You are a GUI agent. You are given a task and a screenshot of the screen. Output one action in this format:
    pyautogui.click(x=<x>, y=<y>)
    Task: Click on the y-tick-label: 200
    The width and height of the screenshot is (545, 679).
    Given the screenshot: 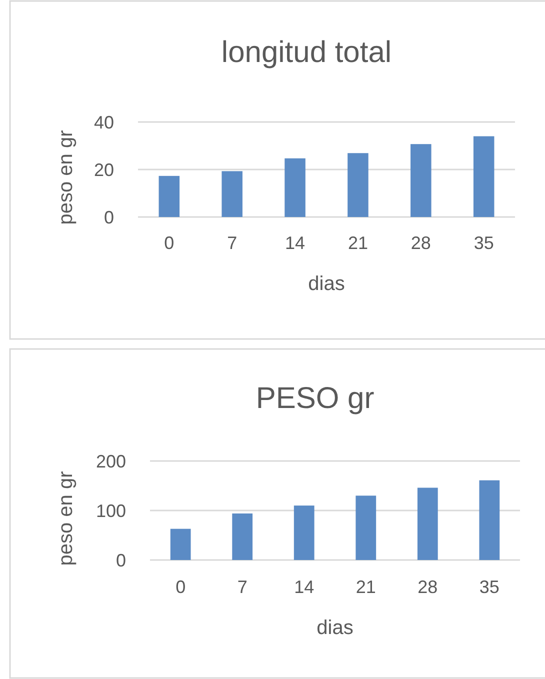 What is the action you would take?
    pyautogui.click(x=111, y=461)
    